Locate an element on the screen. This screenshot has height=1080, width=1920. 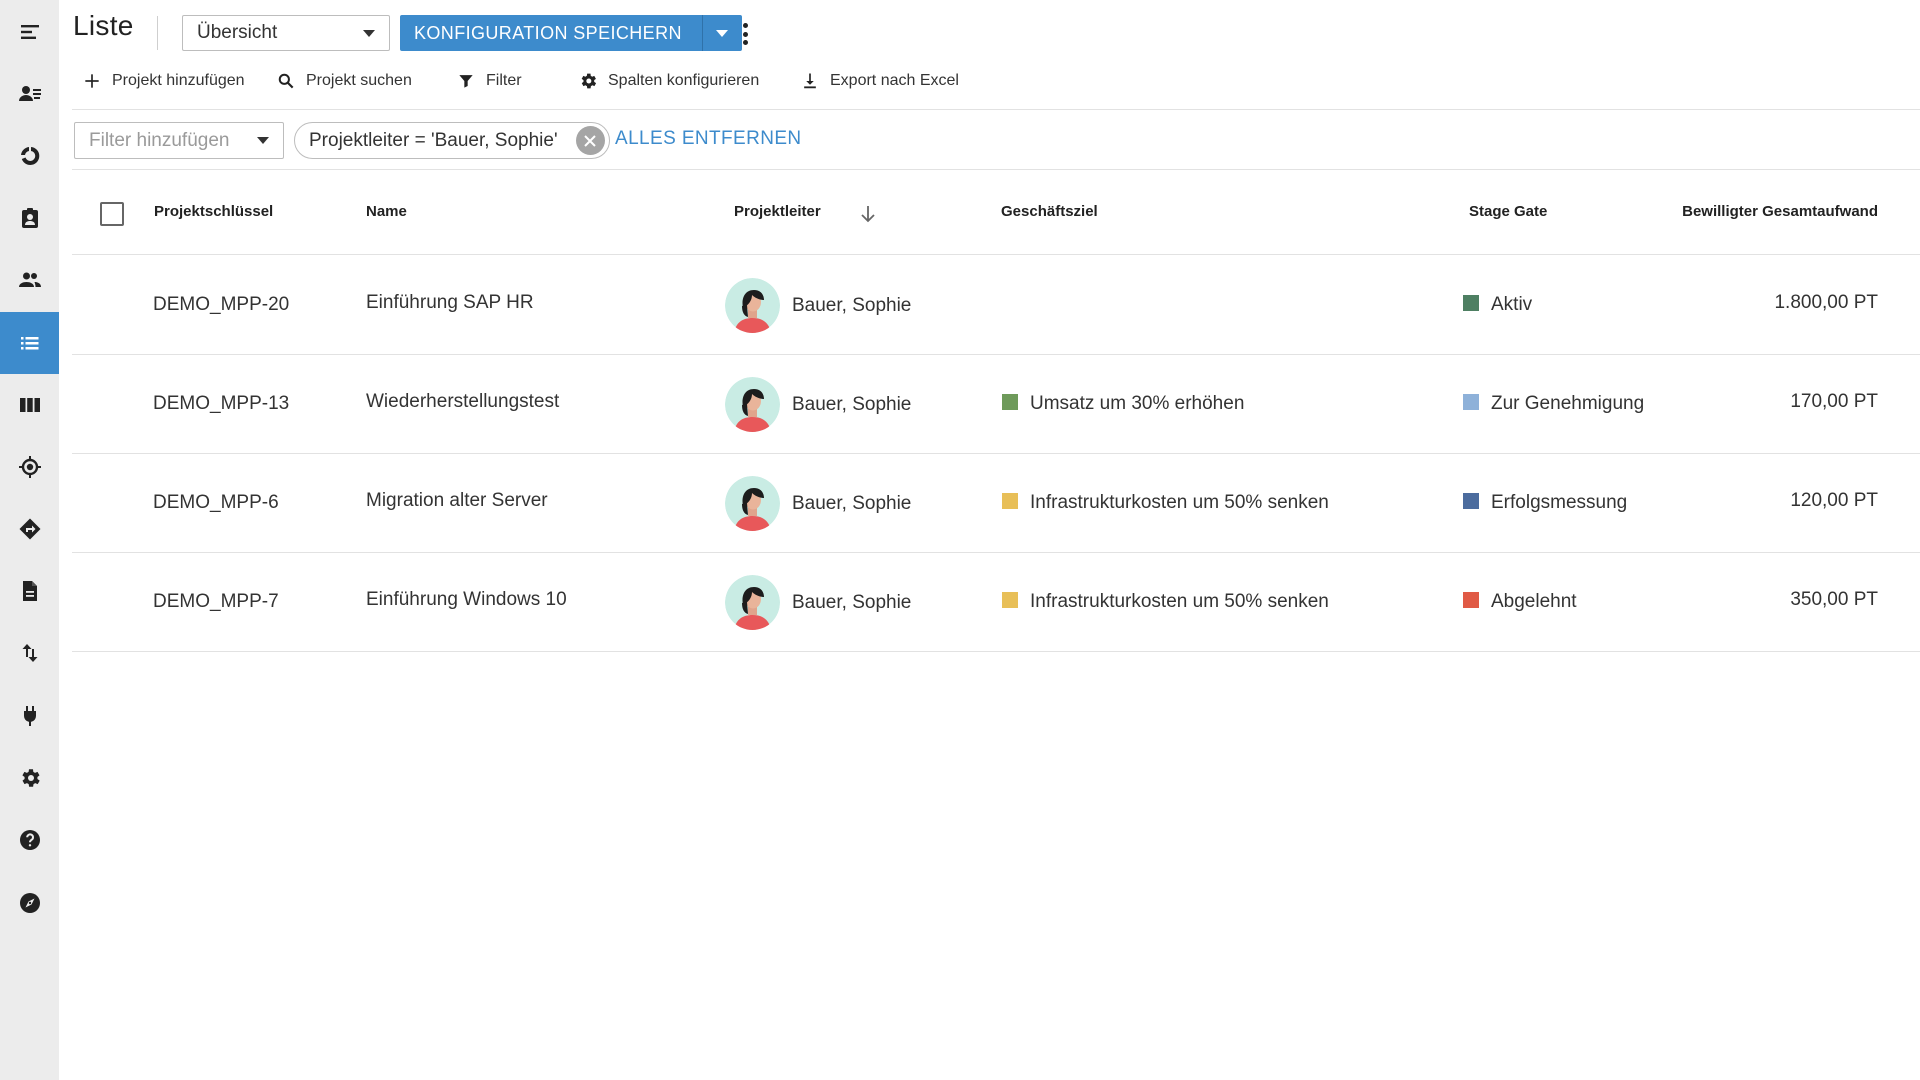
configure-columns-button: Spalten konfigurieren is located at coordinates (668, 81).